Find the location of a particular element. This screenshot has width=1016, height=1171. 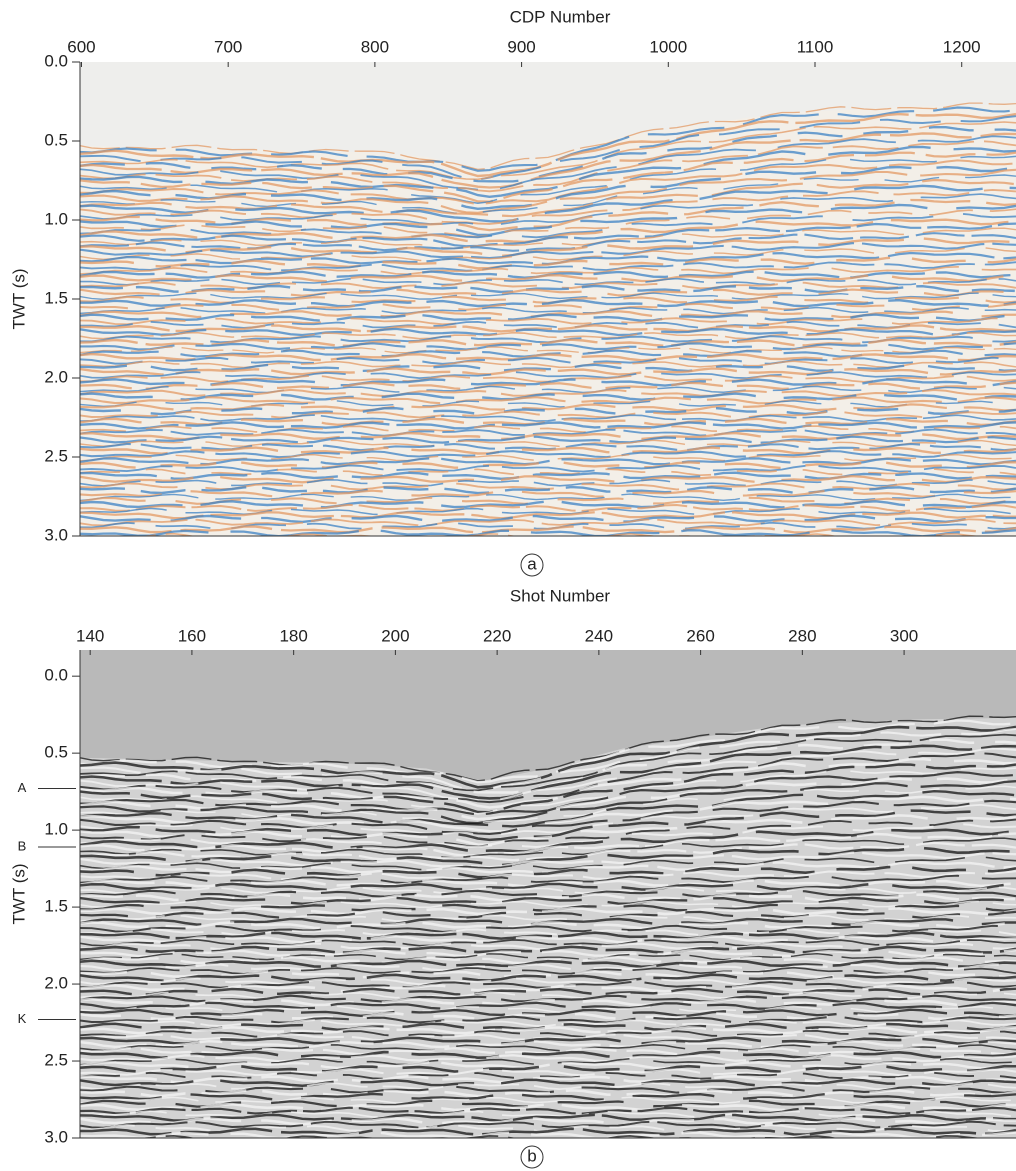

y-tick-label: 0.0 is located at coordinates (56, 675).